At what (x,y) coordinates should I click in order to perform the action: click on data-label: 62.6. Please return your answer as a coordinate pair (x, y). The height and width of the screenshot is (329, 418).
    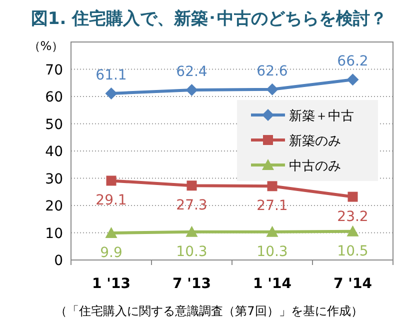
    Looking at the image, I should click on (272, 71).